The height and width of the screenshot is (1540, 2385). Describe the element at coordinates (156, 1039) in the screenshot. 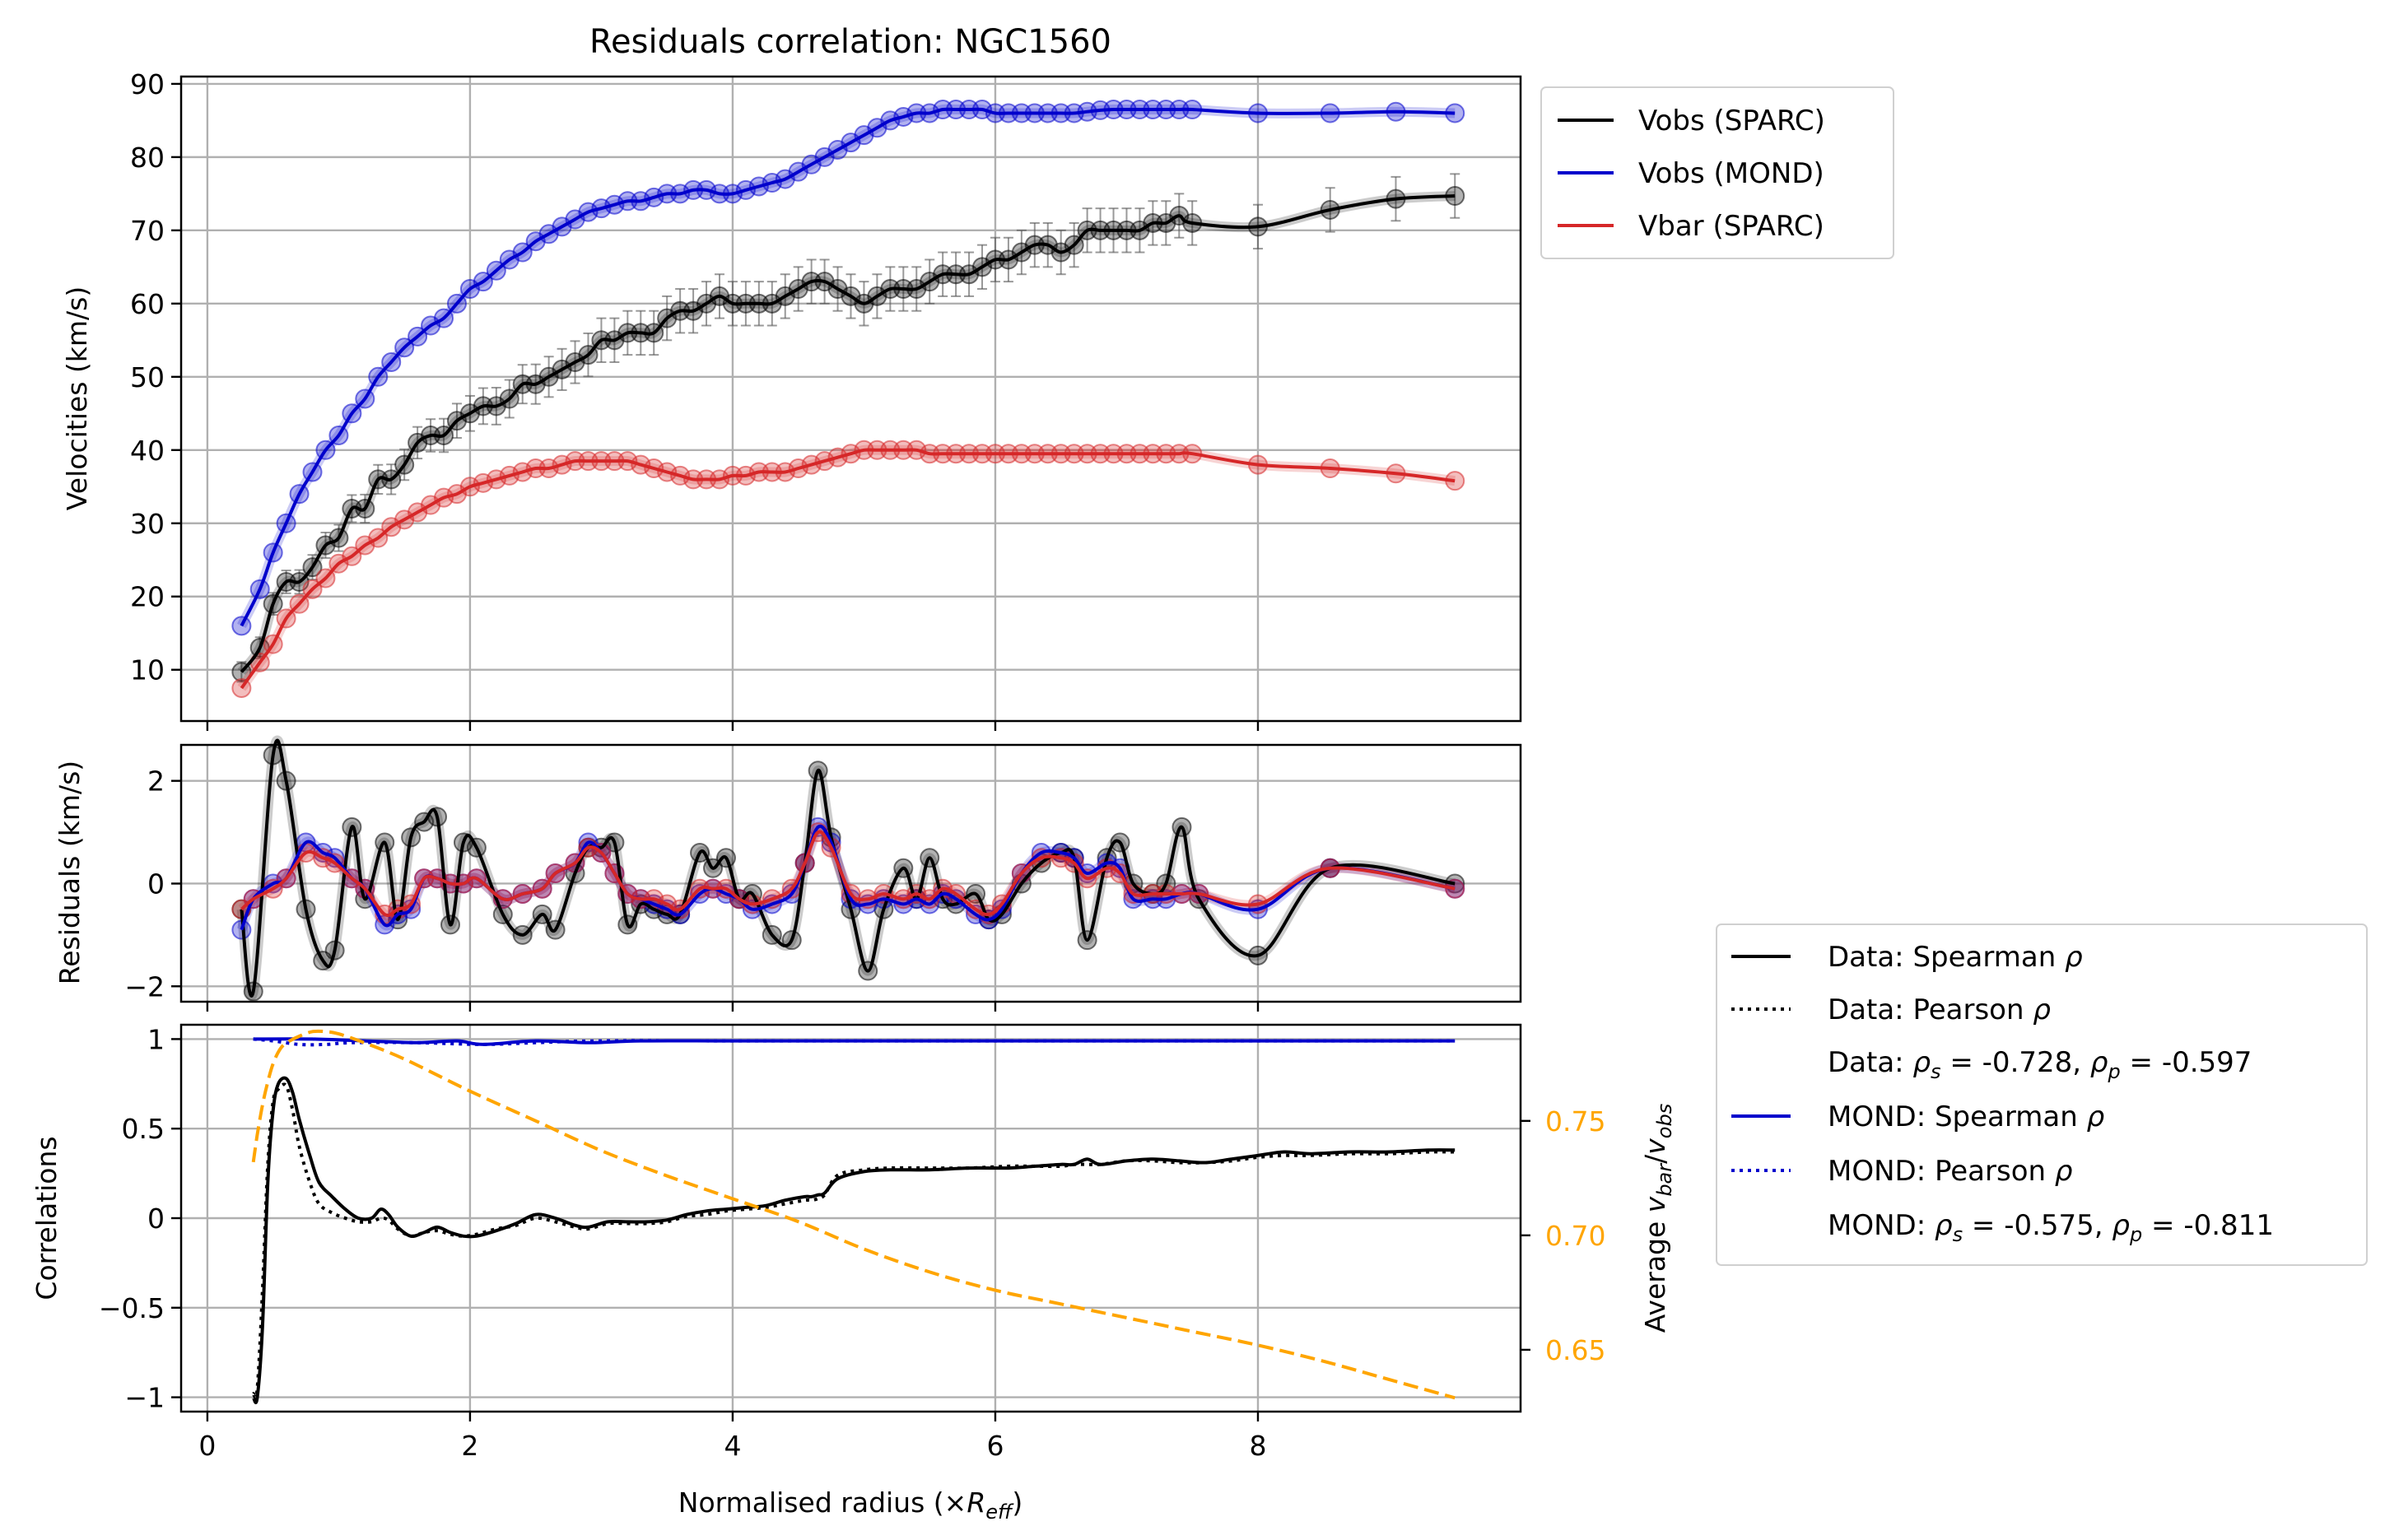

I see `y-tick-label: 1` at that location.